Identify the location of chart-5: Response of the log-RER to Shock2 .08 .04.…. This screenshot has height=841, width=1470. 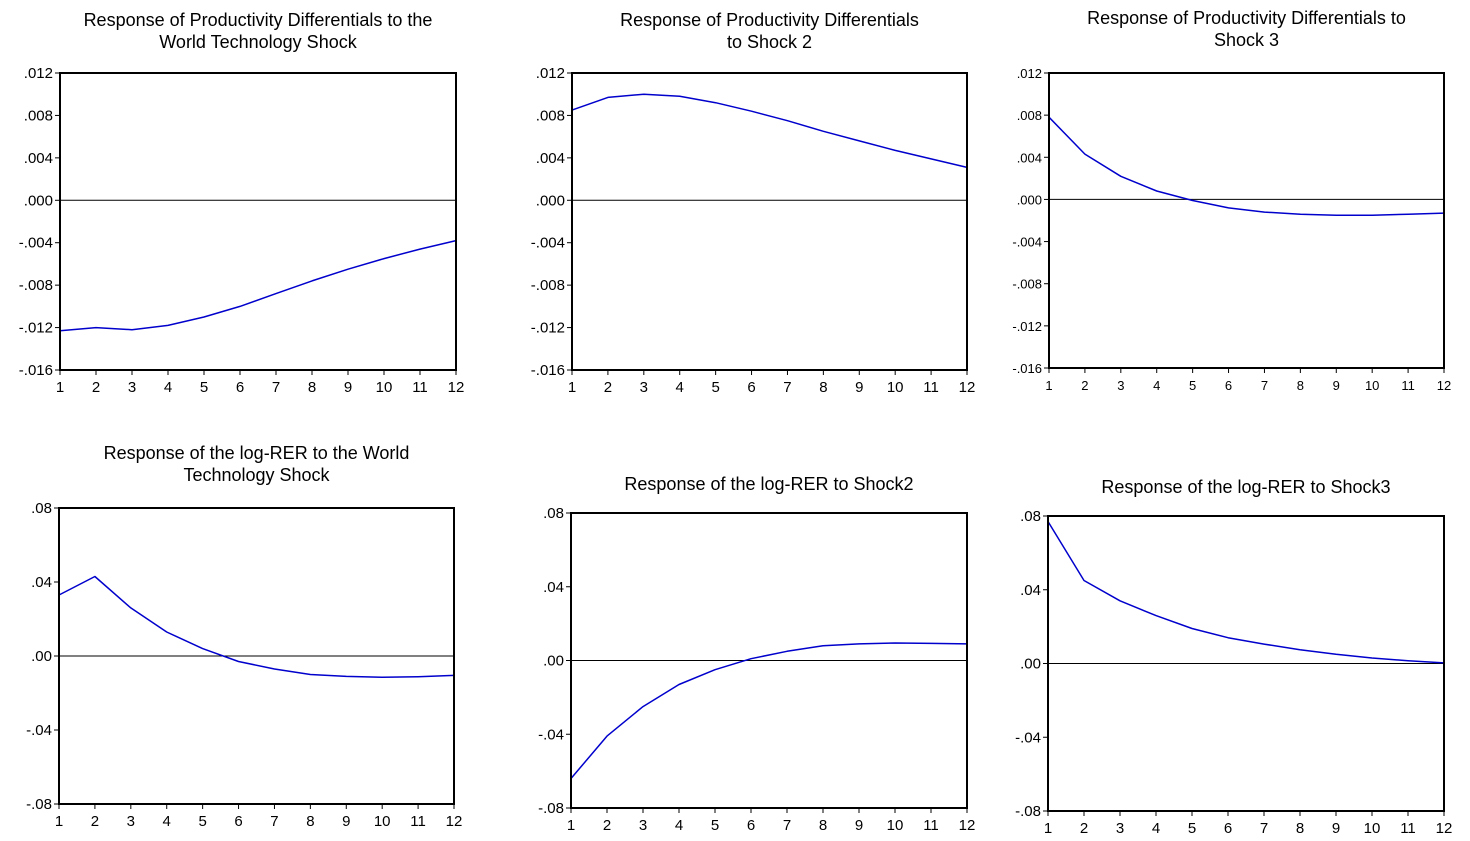
(756, 654).